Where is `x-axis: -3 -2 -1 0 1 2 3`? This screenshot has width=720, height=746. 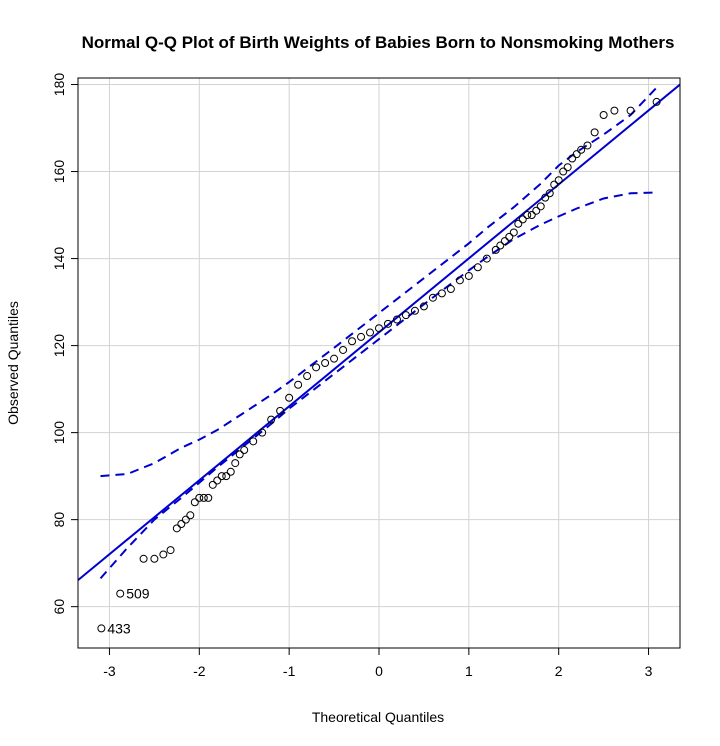 x-axis: -3 -2 -1 0 1 2 3 is located at coordinates (378, 663).